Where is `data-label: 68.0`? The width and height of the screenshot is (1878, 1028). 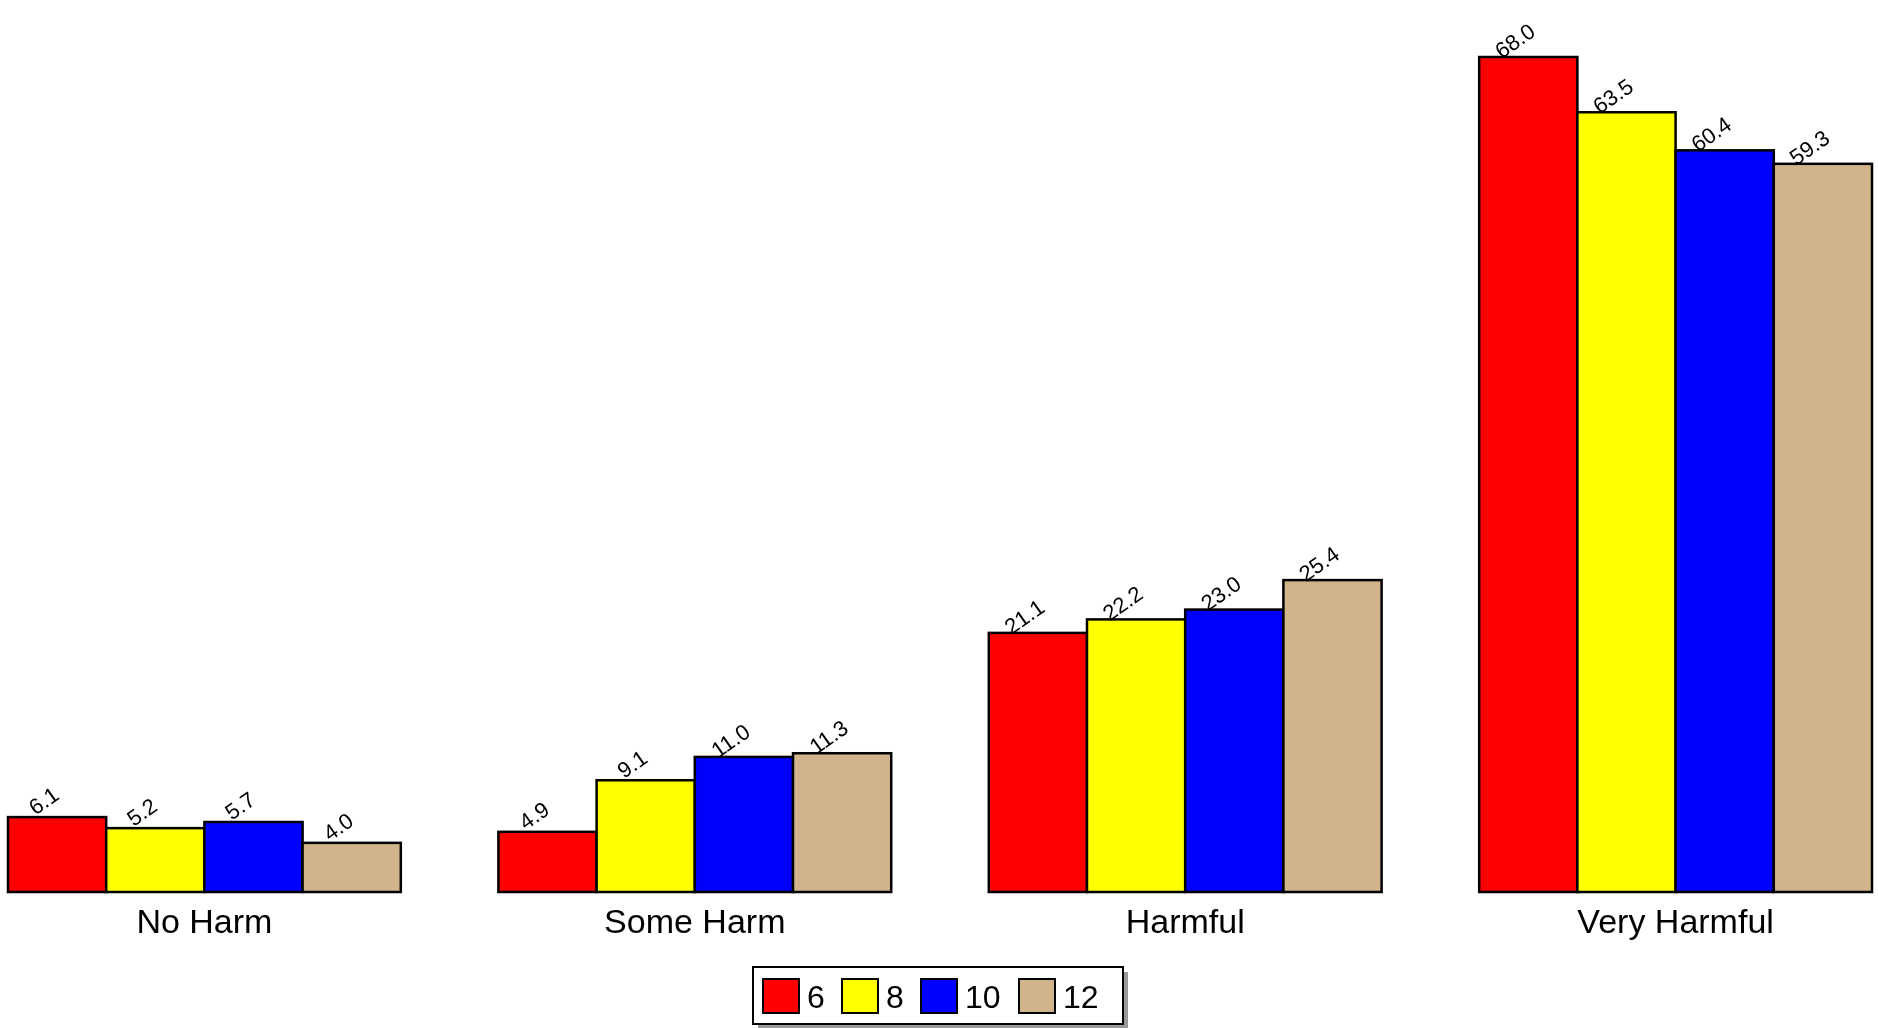 data-label: 68.0 is located at coordinates (1515, 41).